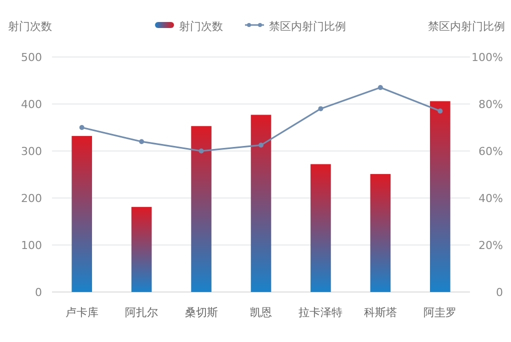  What do you see at coordinates (380, 312) in the screenshot?
I see `x-tick-label: 科斯塔` at bounding box center [380, 312].